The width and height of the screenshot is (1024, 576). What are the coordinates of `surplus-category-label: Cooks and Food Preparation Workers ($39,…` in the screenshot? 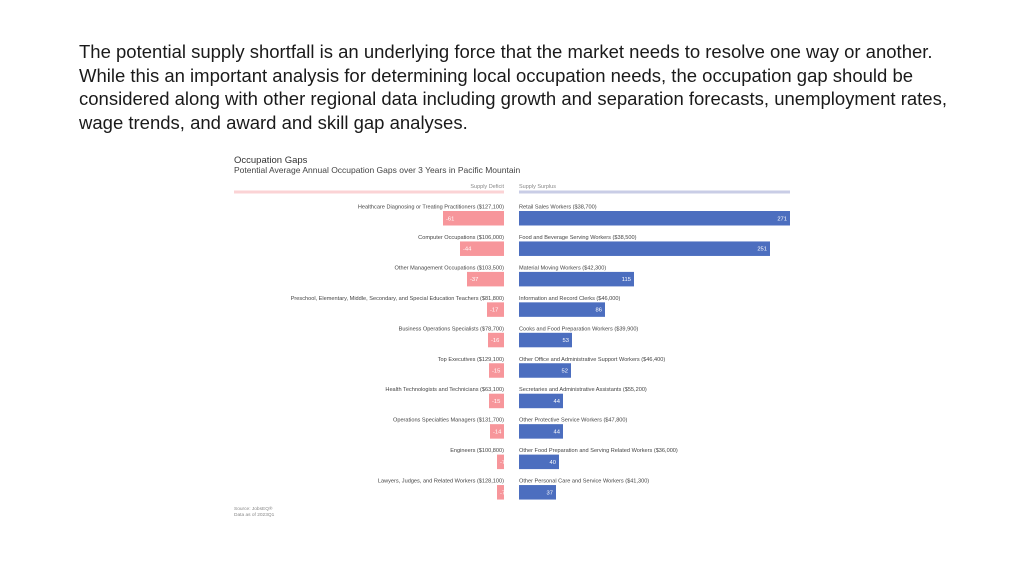 It's located at (578, 329).